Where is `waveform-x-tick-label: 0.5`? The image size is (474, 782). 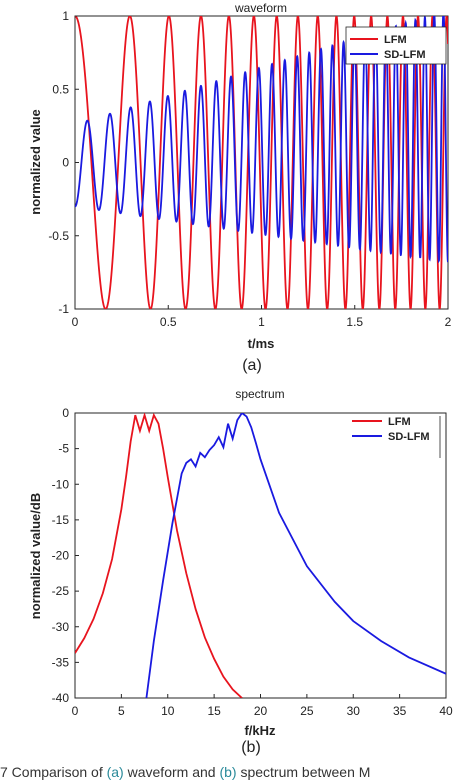
waveform-x-tick-label: 0.5 is located at coordinates (168, 322).